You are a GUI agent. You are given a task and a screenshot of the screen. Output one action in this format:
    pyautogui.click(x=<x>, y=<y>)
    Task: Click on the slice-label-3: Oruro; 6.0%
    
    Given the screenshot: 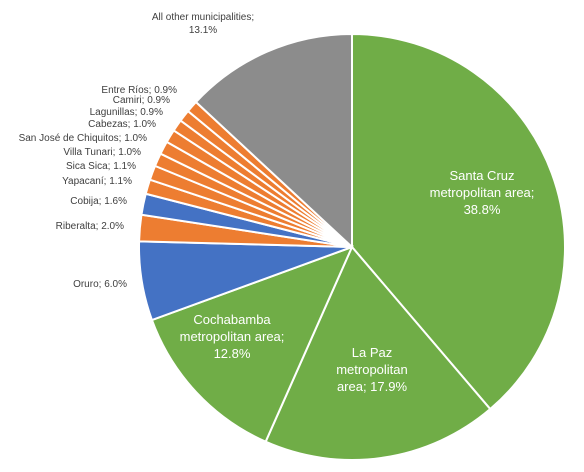 What is the action you would take?
    pyautogui.click(x=100, y=284)
    